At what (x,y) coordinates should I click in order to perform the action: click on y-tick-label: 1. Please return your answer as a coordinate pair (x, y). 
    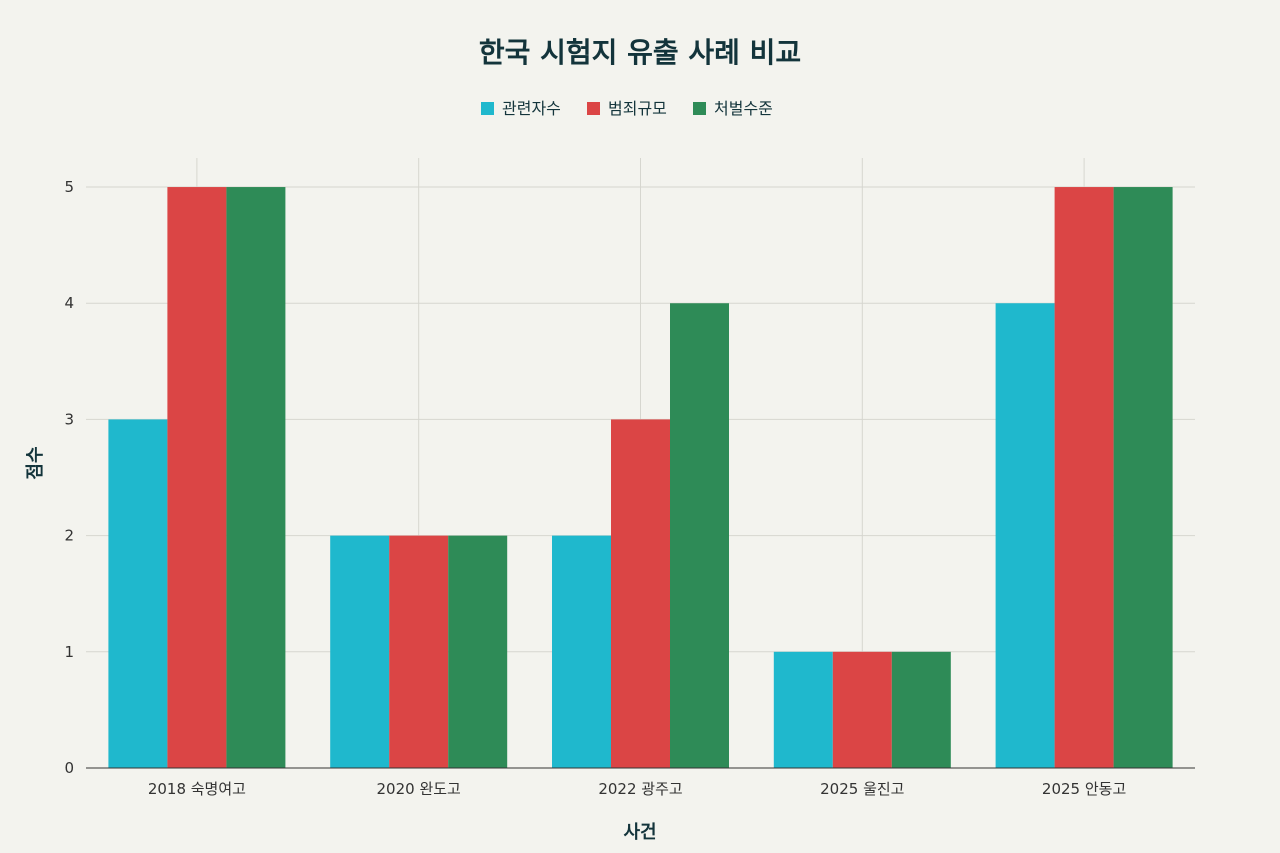
    Looking at the image, I should click on (69, 652).